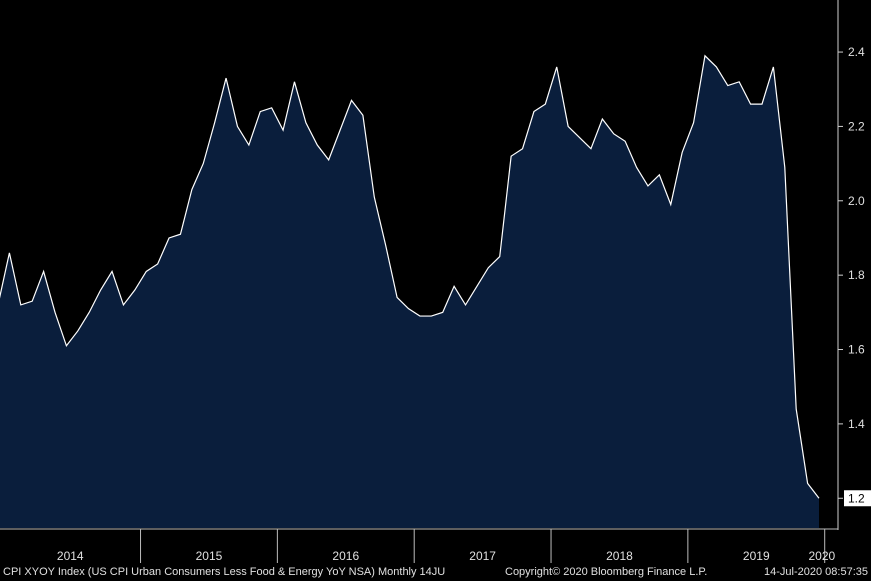 The image size is (871, 581). What do you see at coordinates (209, 556) in the screenshot?
I see `x-year-label: 2015` at bounding box center [209, 556].